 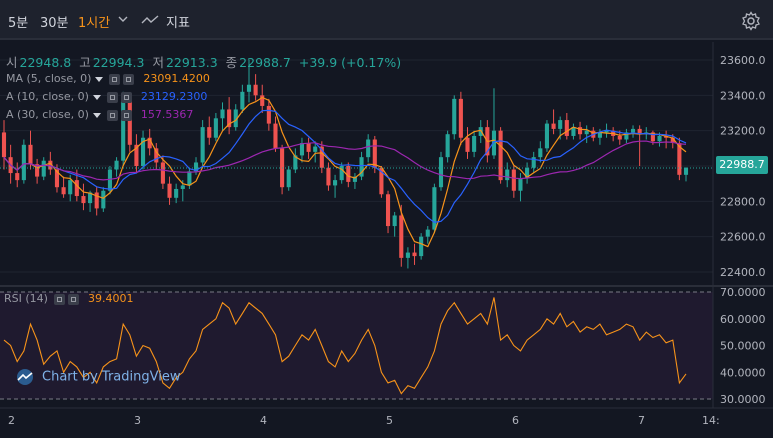 I want to click on study-legend-ma30: A (30, close, 0) 157.5367, so click(x=99, y=115).